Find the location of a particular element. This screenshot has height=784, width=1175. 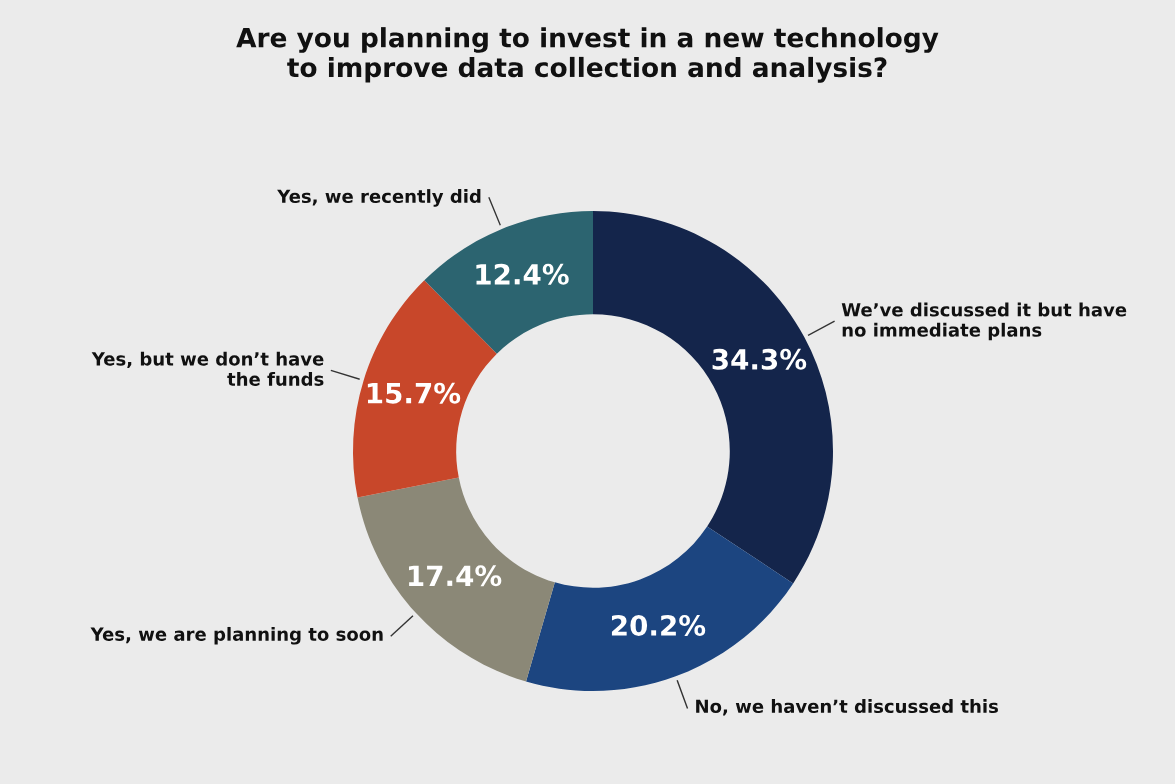

slice-label: Yes, we recently did is located at coordinates (379, 198).